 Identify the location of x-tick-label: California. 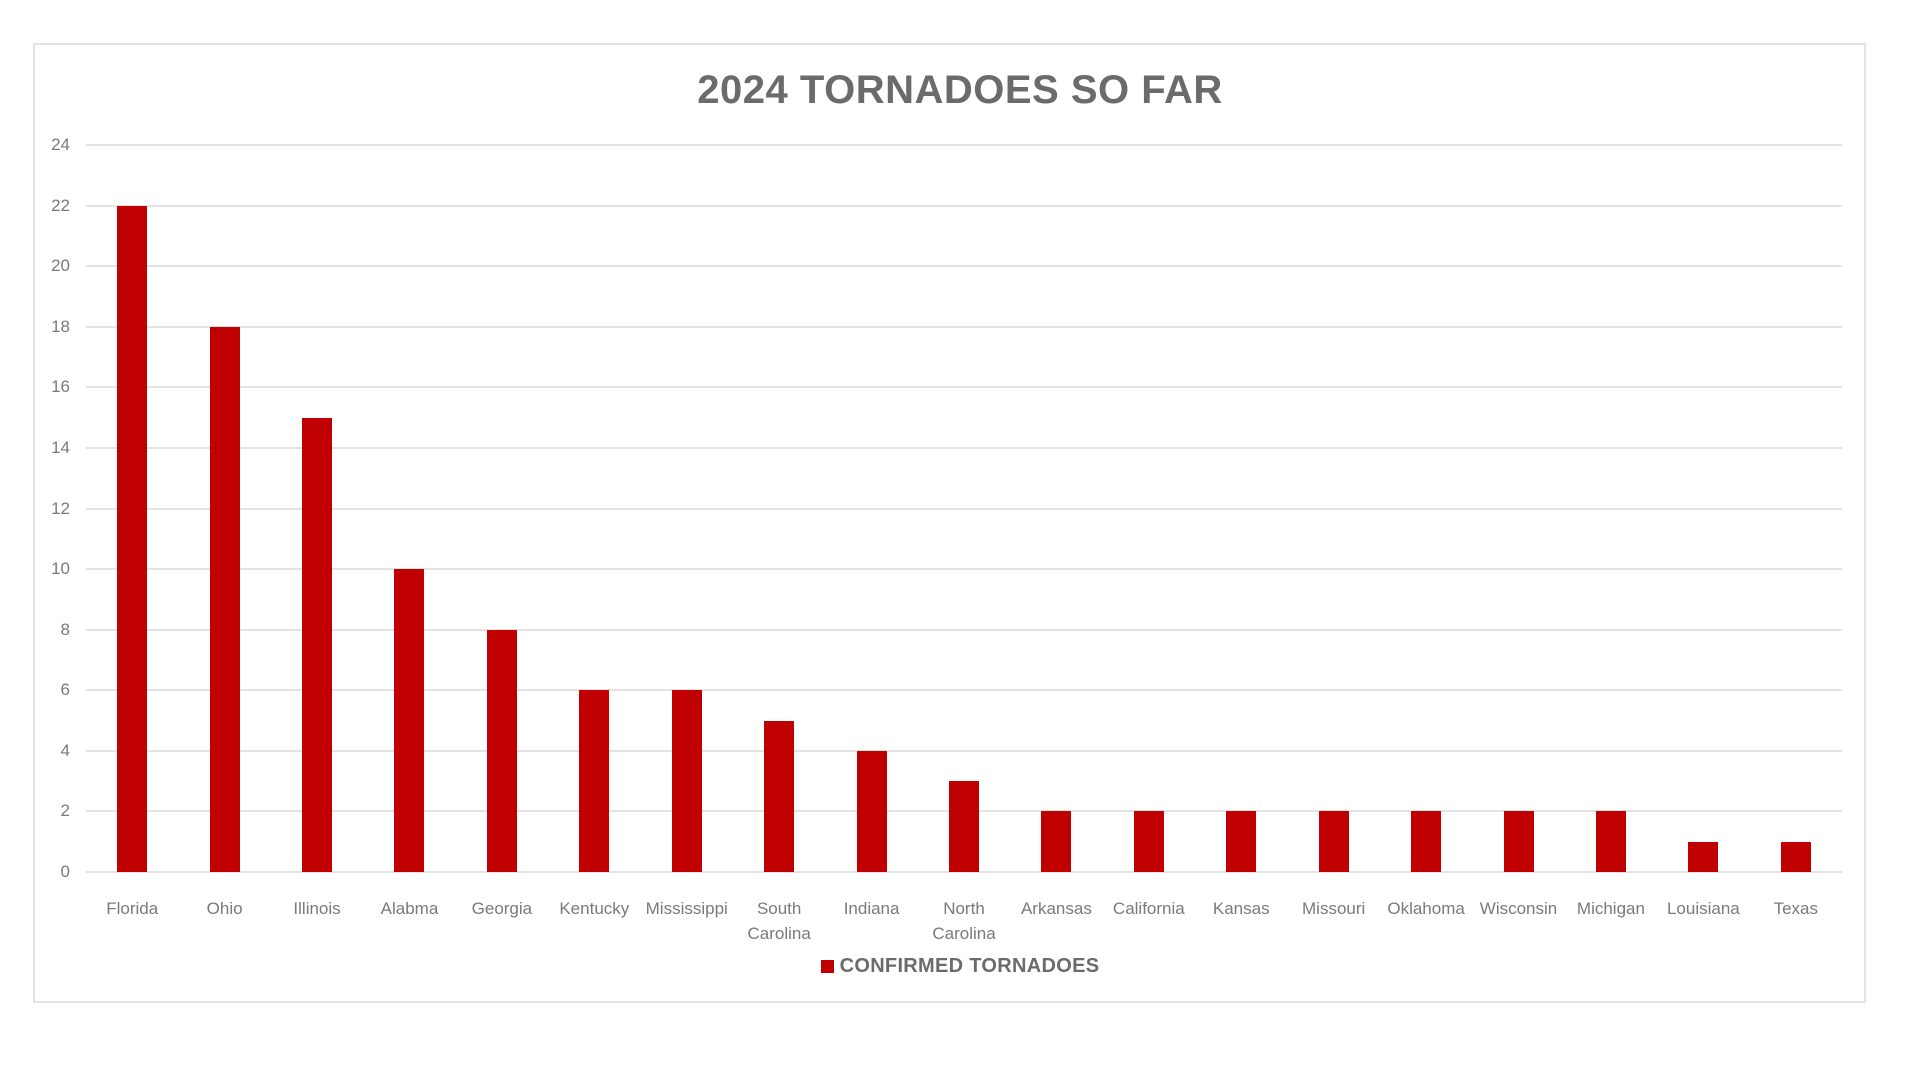
(1148, 908).